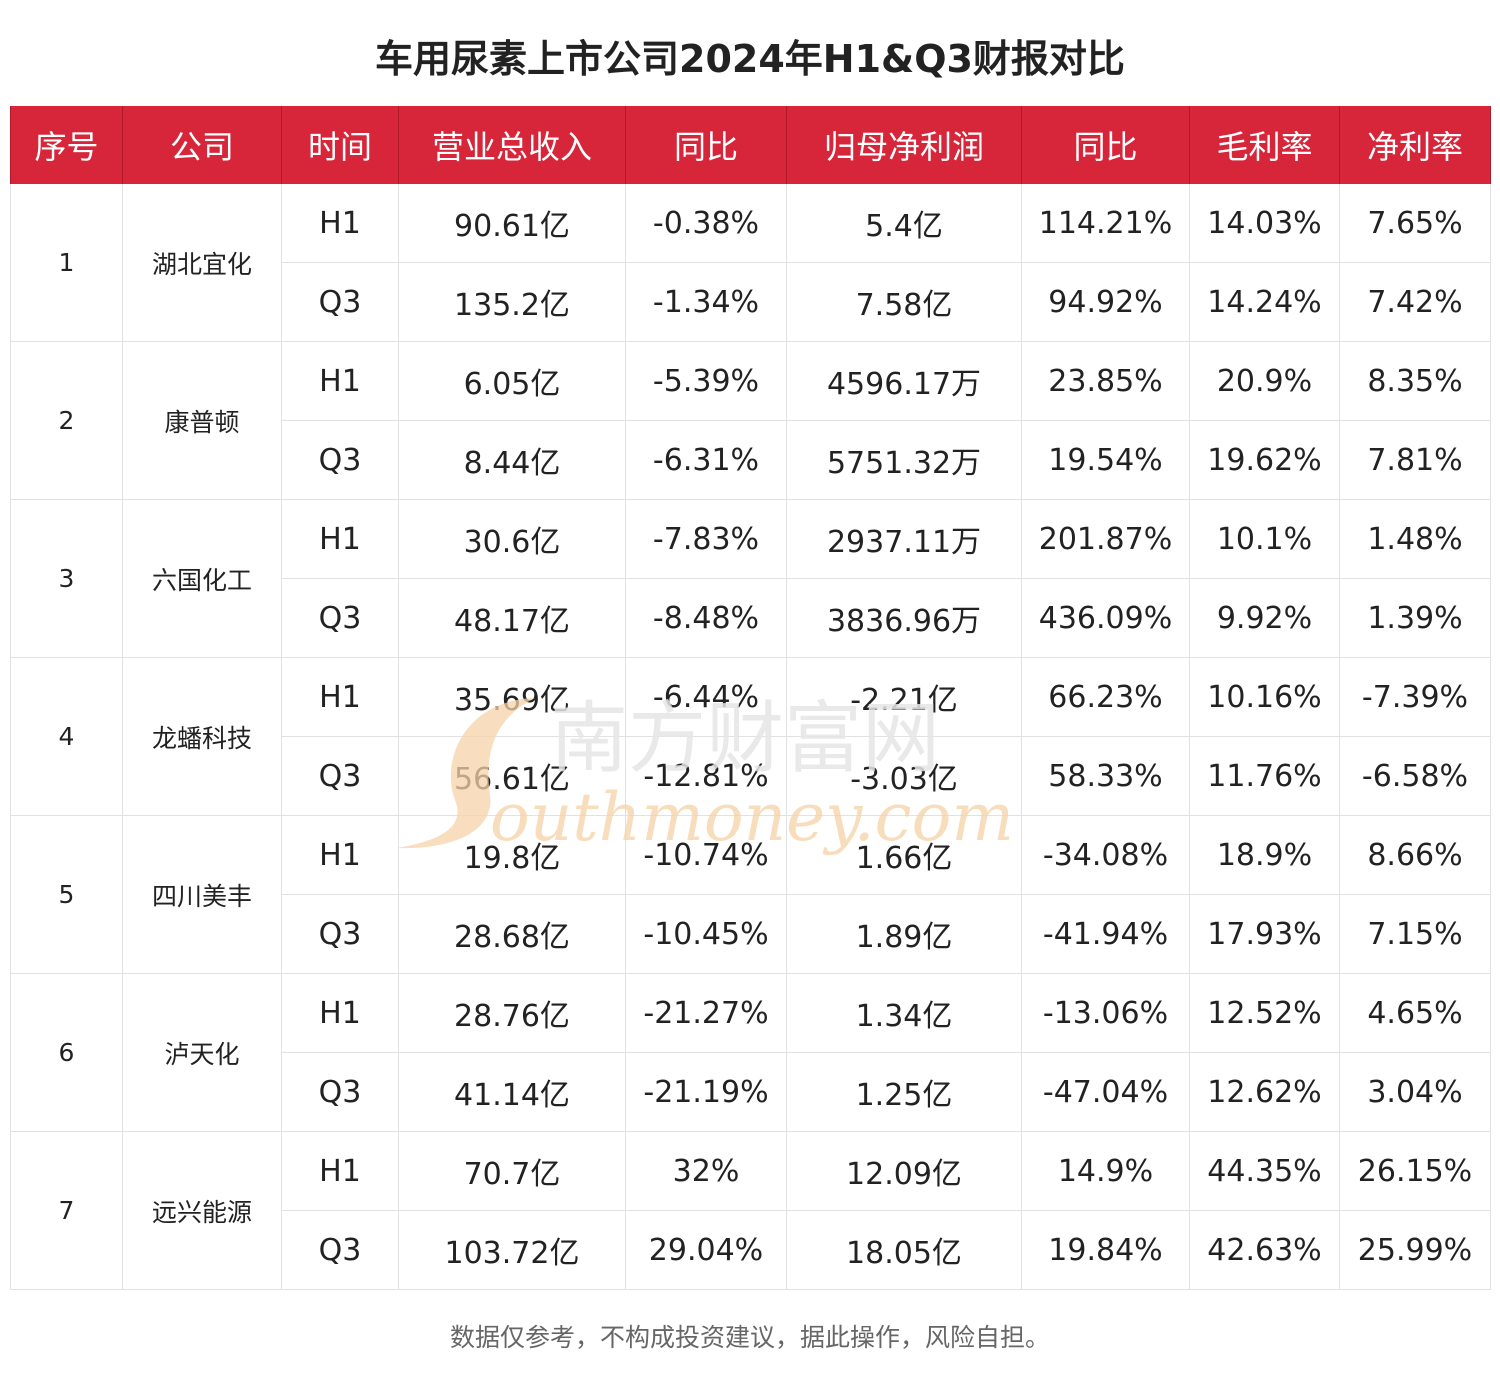 The image size is (1500, 1393). What do you see at coordinates (904, 618) in the screenshot?
I see `net-profit-cell: 3836.96万` at bounding box center [904, 618].